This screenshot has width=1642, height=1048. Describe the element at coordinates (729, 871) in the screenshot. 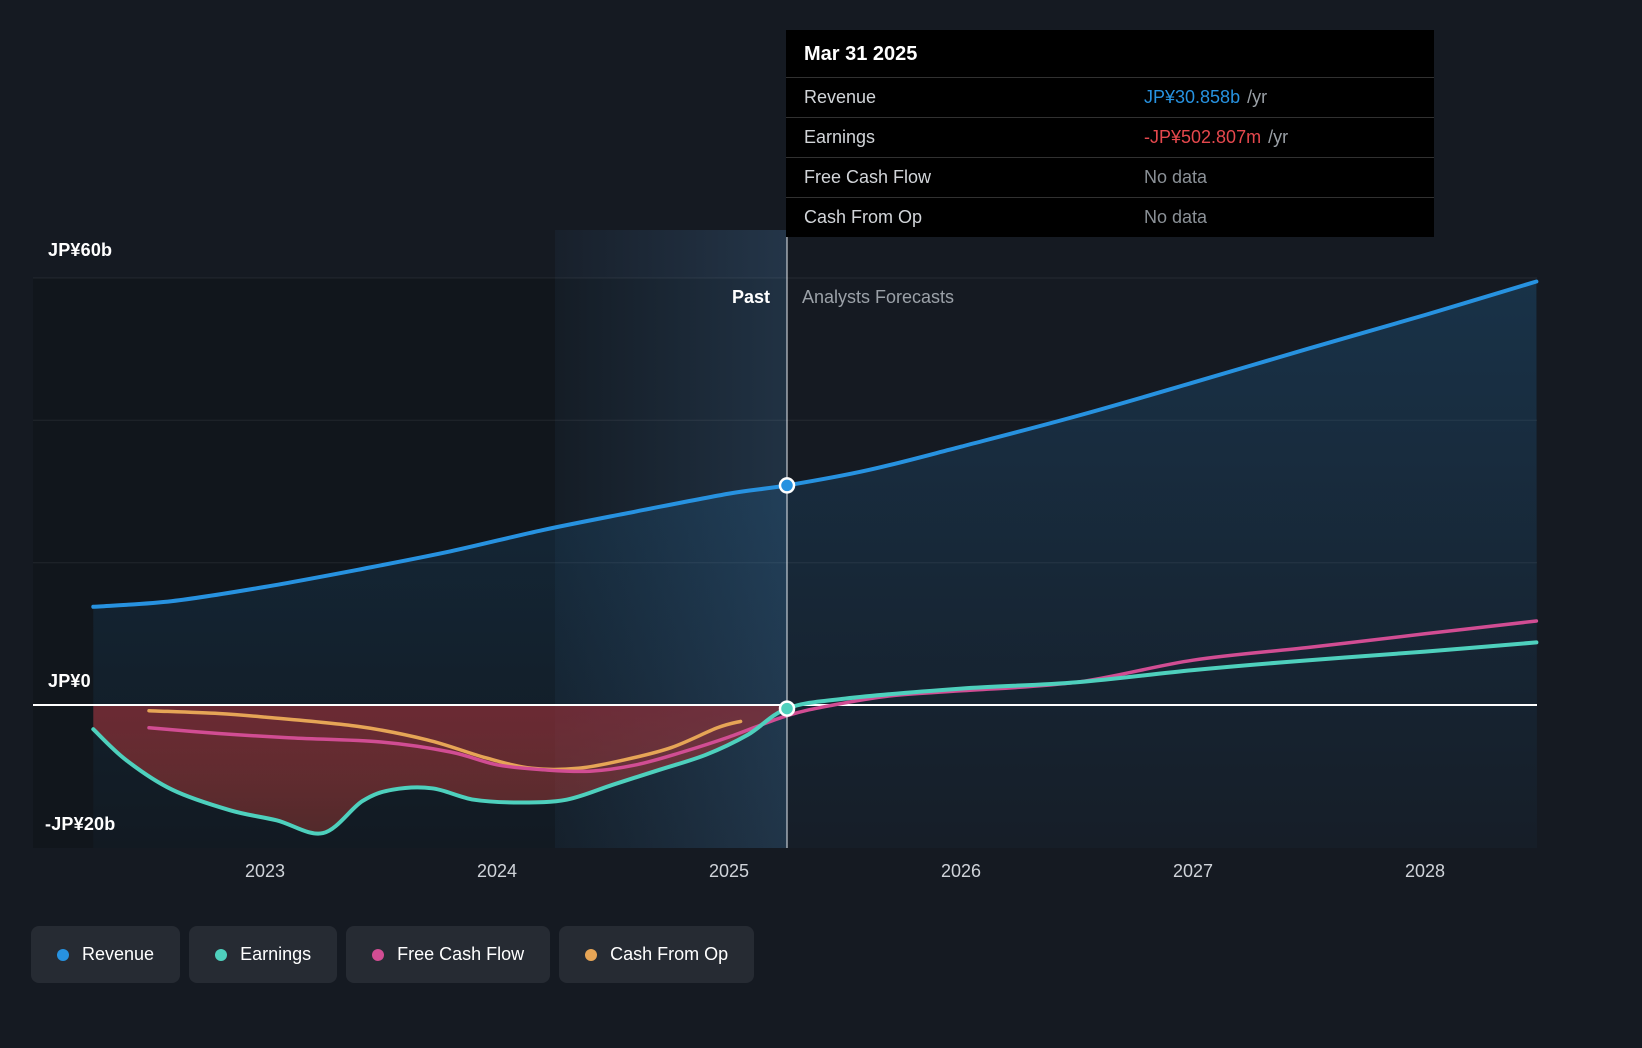

I see `x-tick-2025: 2025` at that location.